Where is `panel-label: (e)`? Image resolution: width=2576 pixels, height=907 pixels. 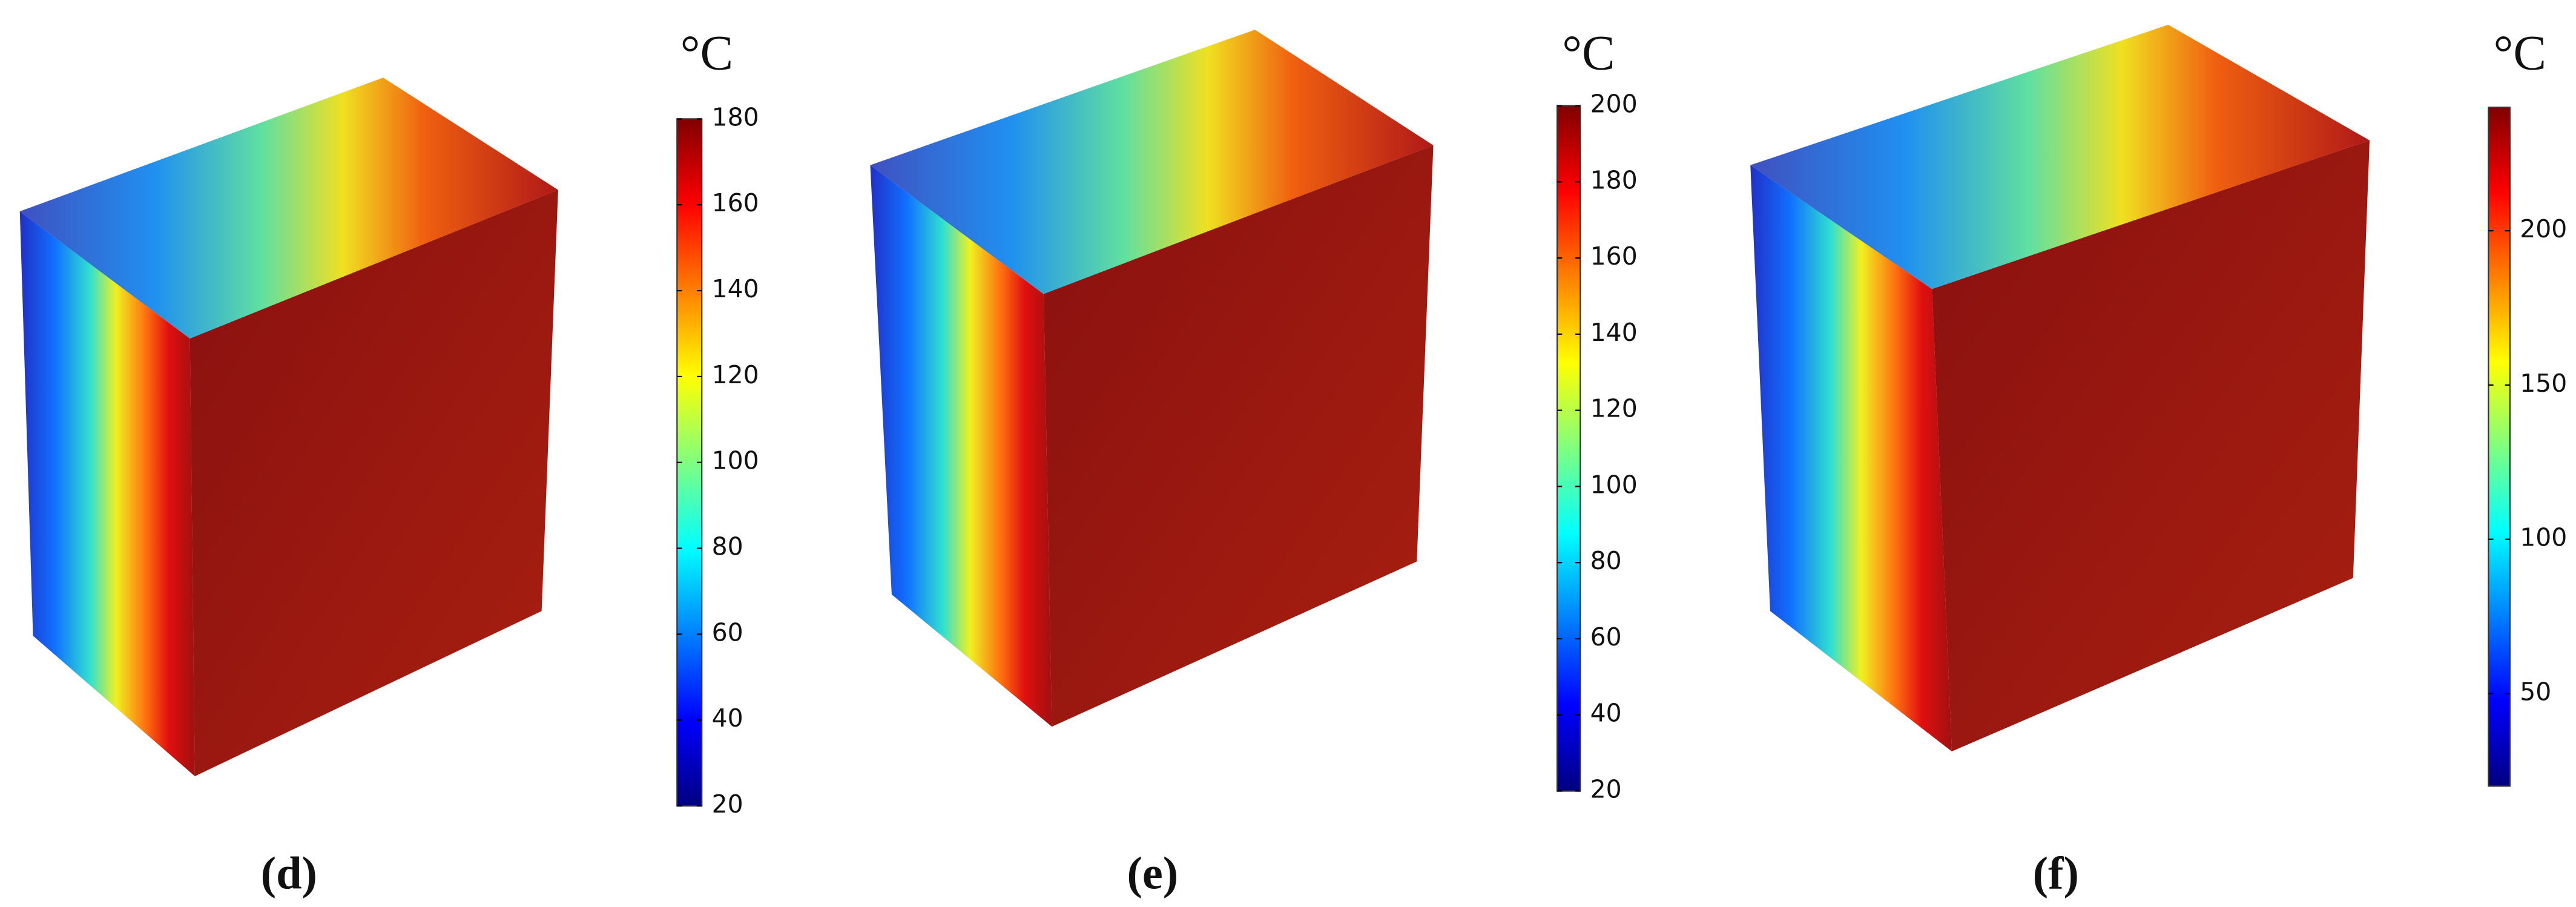
panel-label: (e) is located at coordinates (1152, 873).